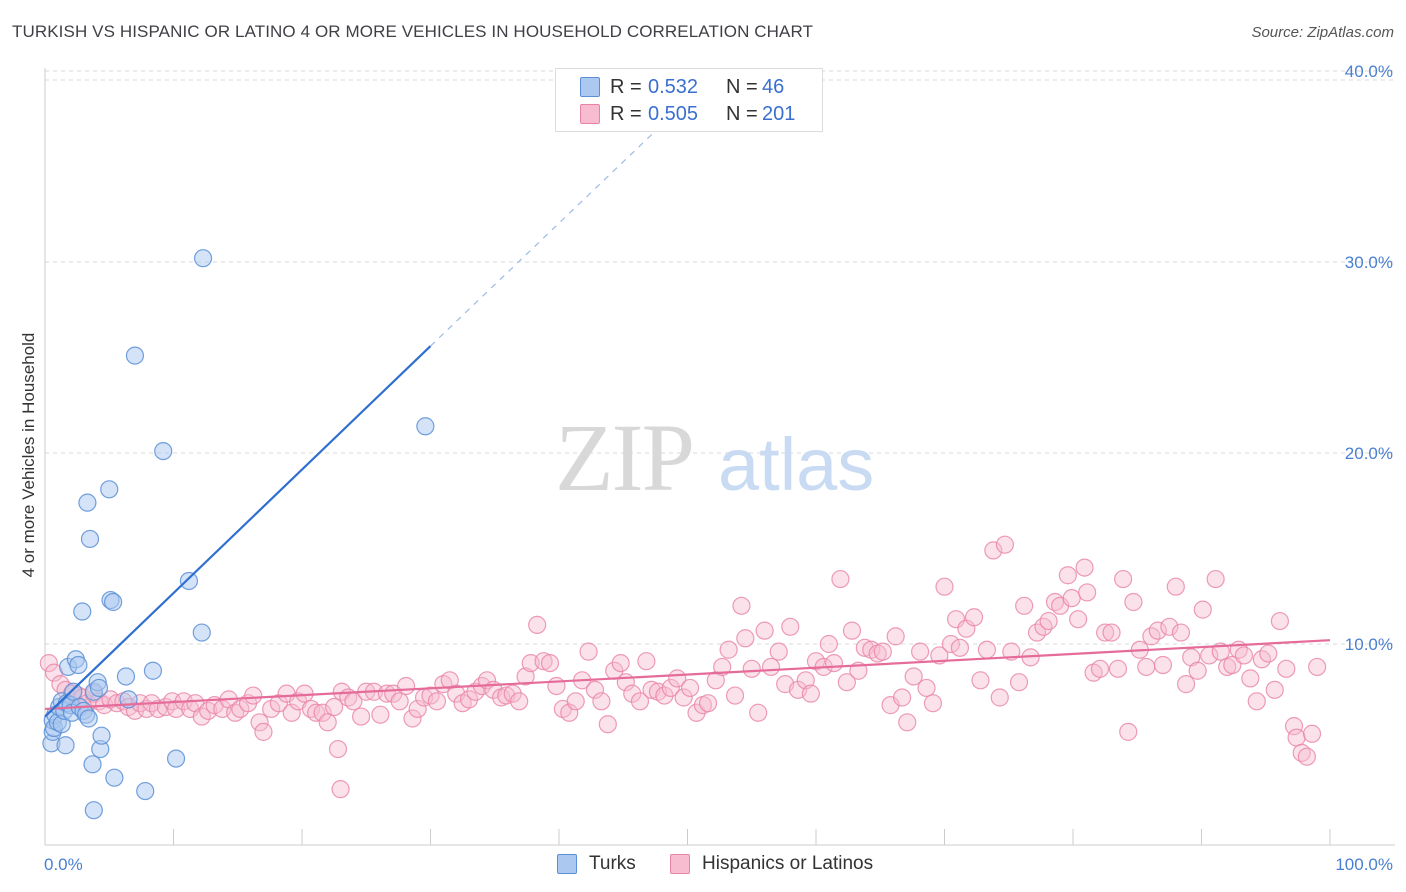 The image size is (1406, 892). What do you see at coordinates (1369, 453) in the screenshot?
I see `y-tick-label: 20.0%` at bounding box center [1369, 453].